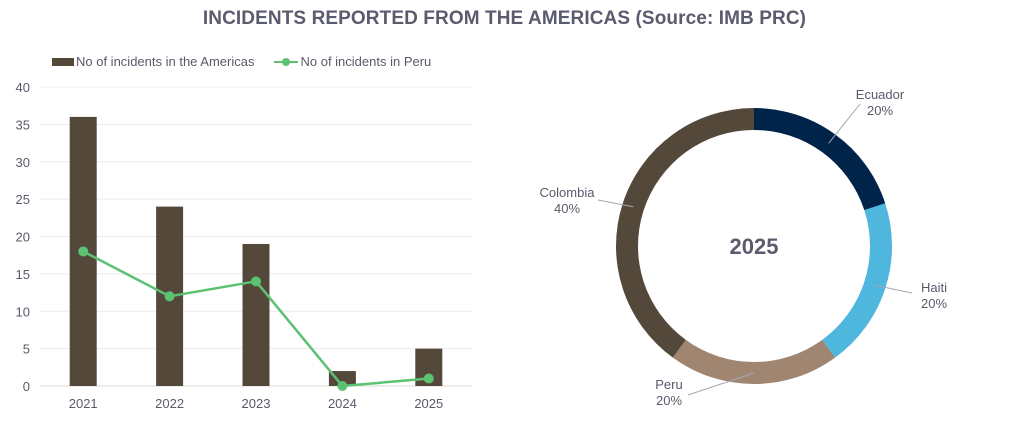 Image resolution: width=1009 pixels, height=428 pixels. I want to click on peru-point-2022, so click(169, 296).